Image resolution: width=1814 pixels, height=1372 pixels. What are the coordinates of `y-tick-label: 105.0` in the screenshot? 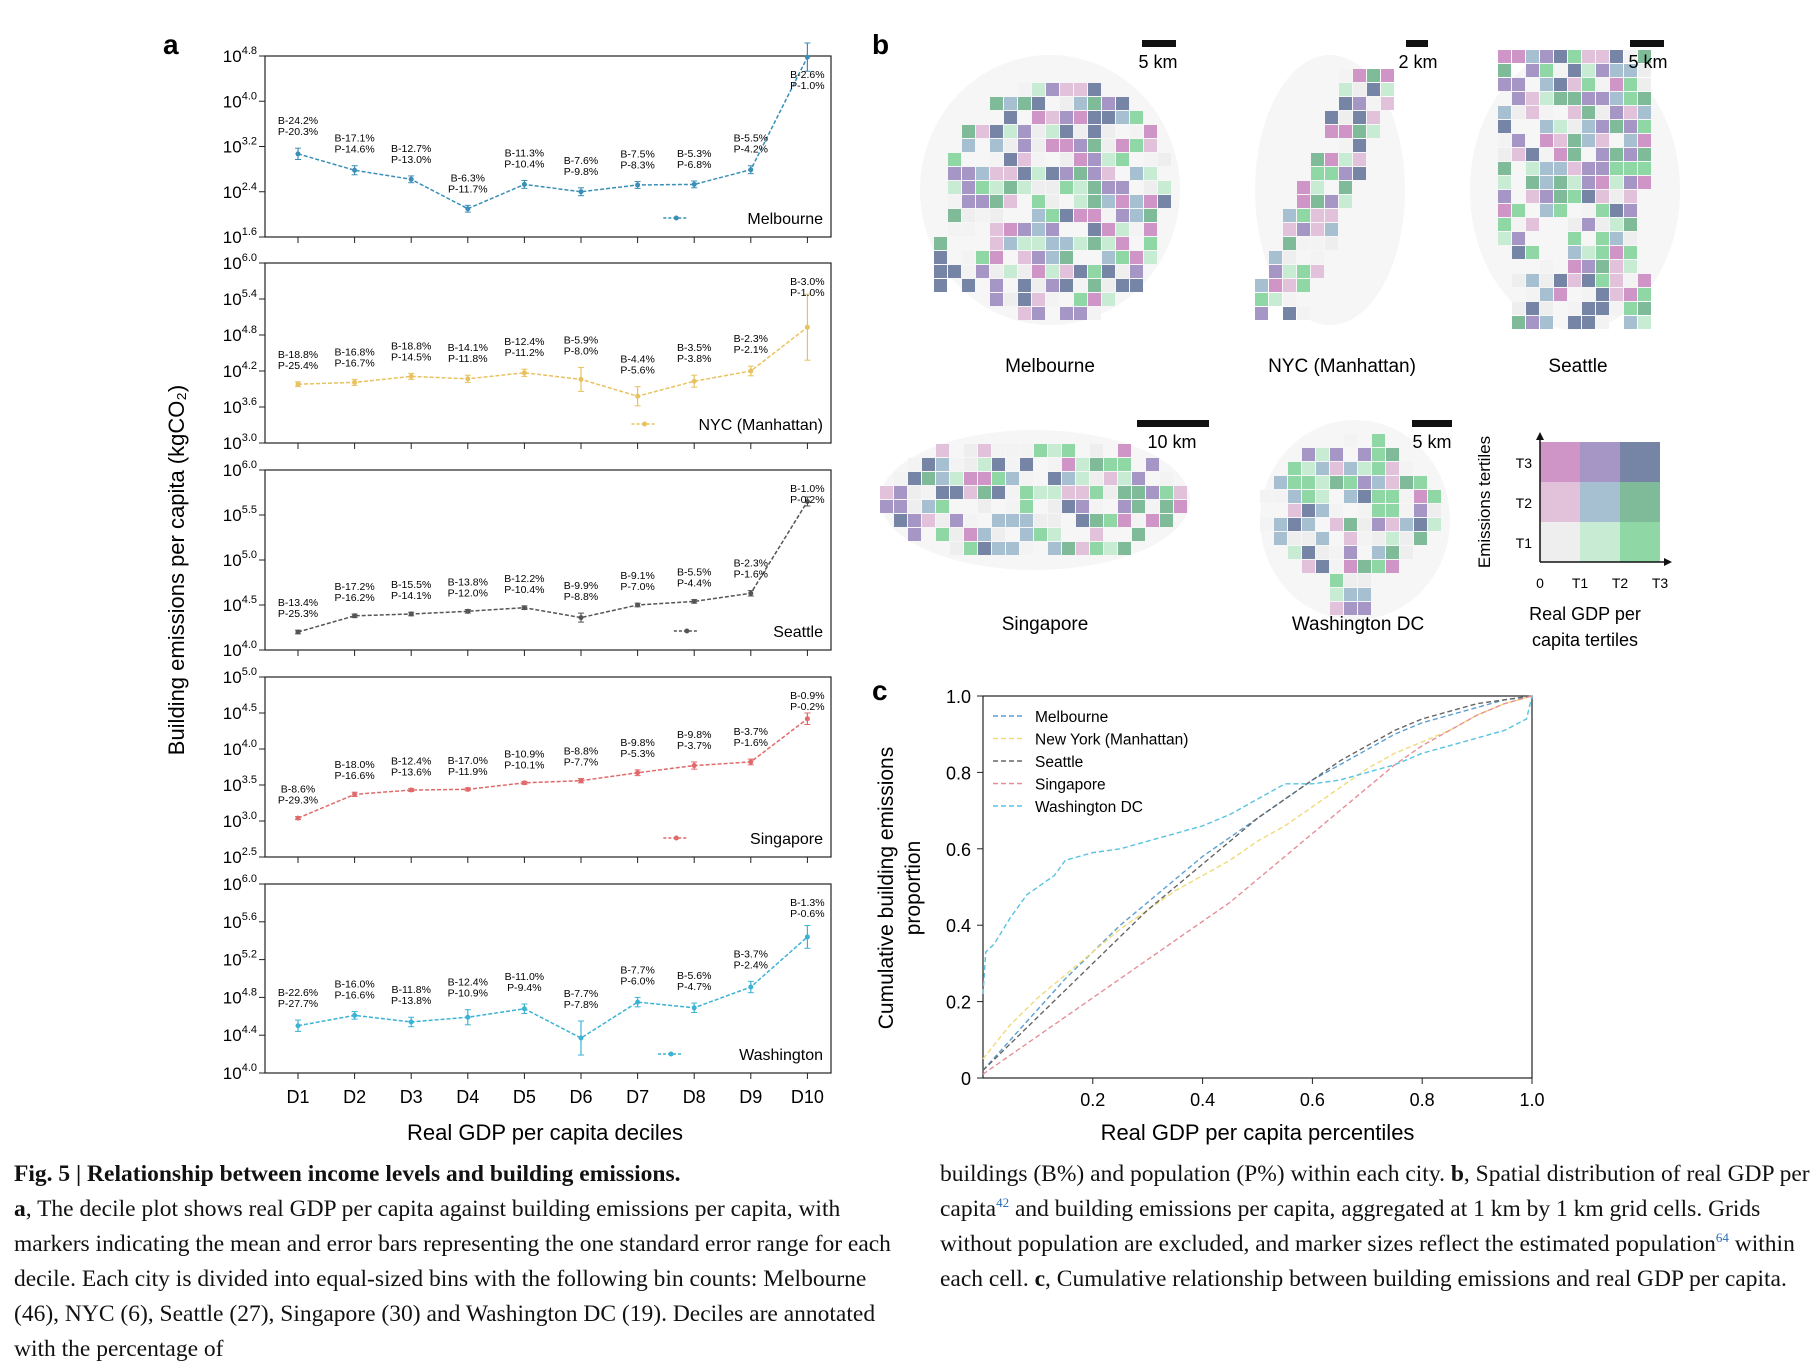 It's located at (240, 559).